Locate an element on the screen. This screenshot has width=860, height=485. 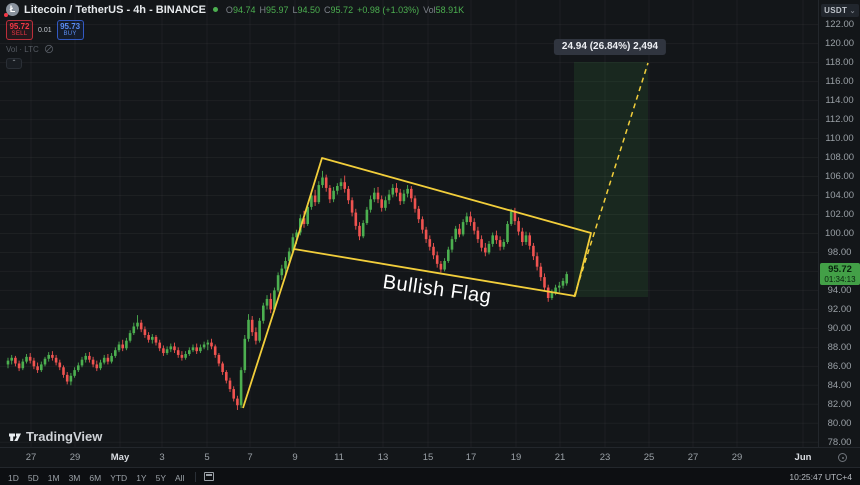
price-tick: 88.00 is located at coordinates (839, 347).